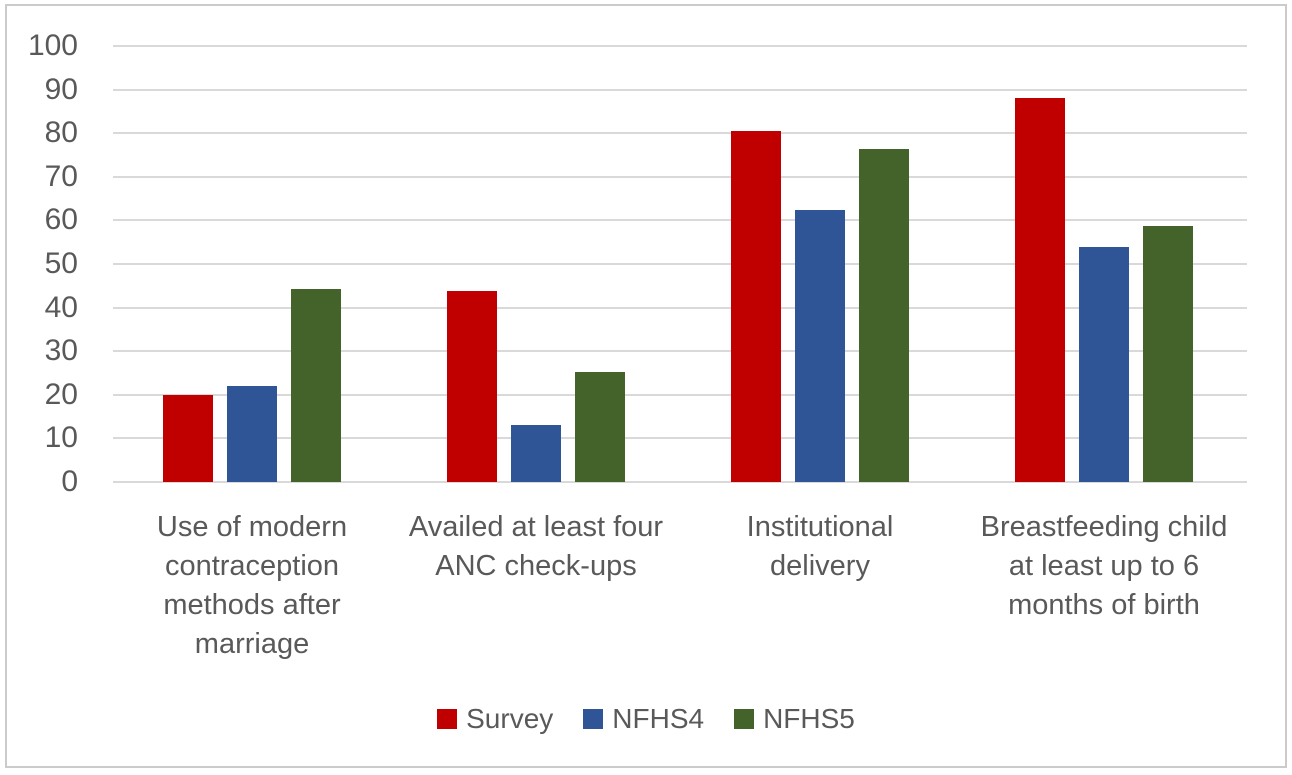  I want to click on y-axis-tick-label-100: 100, so click(52, 45).